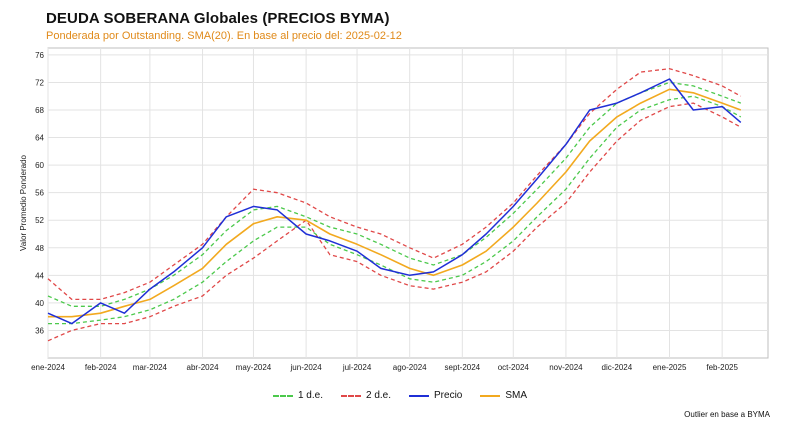 Image resolution: width=800 pixels, height=433 pixels. What do you see at coordinates (203, 367) in the screenshot?
I see `x-tick-label: abr-2024` at bounding box center [203, 367].